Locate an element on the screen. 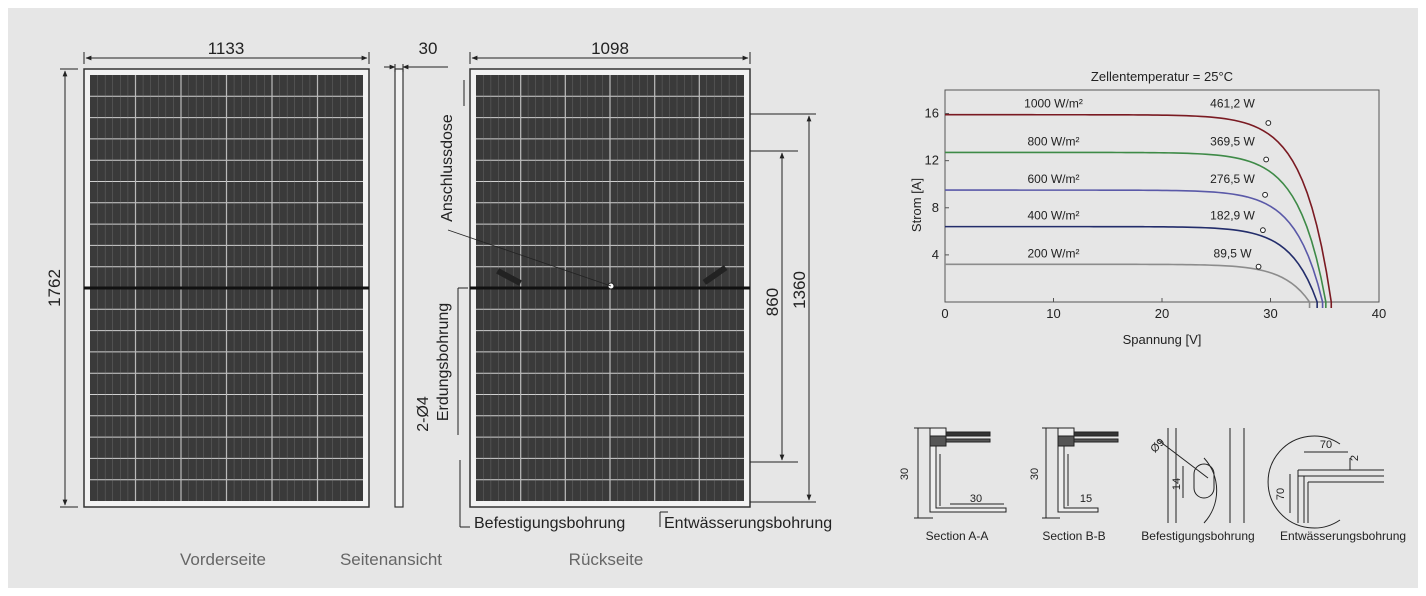 This screenshot has height=596, width=1426. side-thickness-label: 30 is located at coordinates (428, 48).